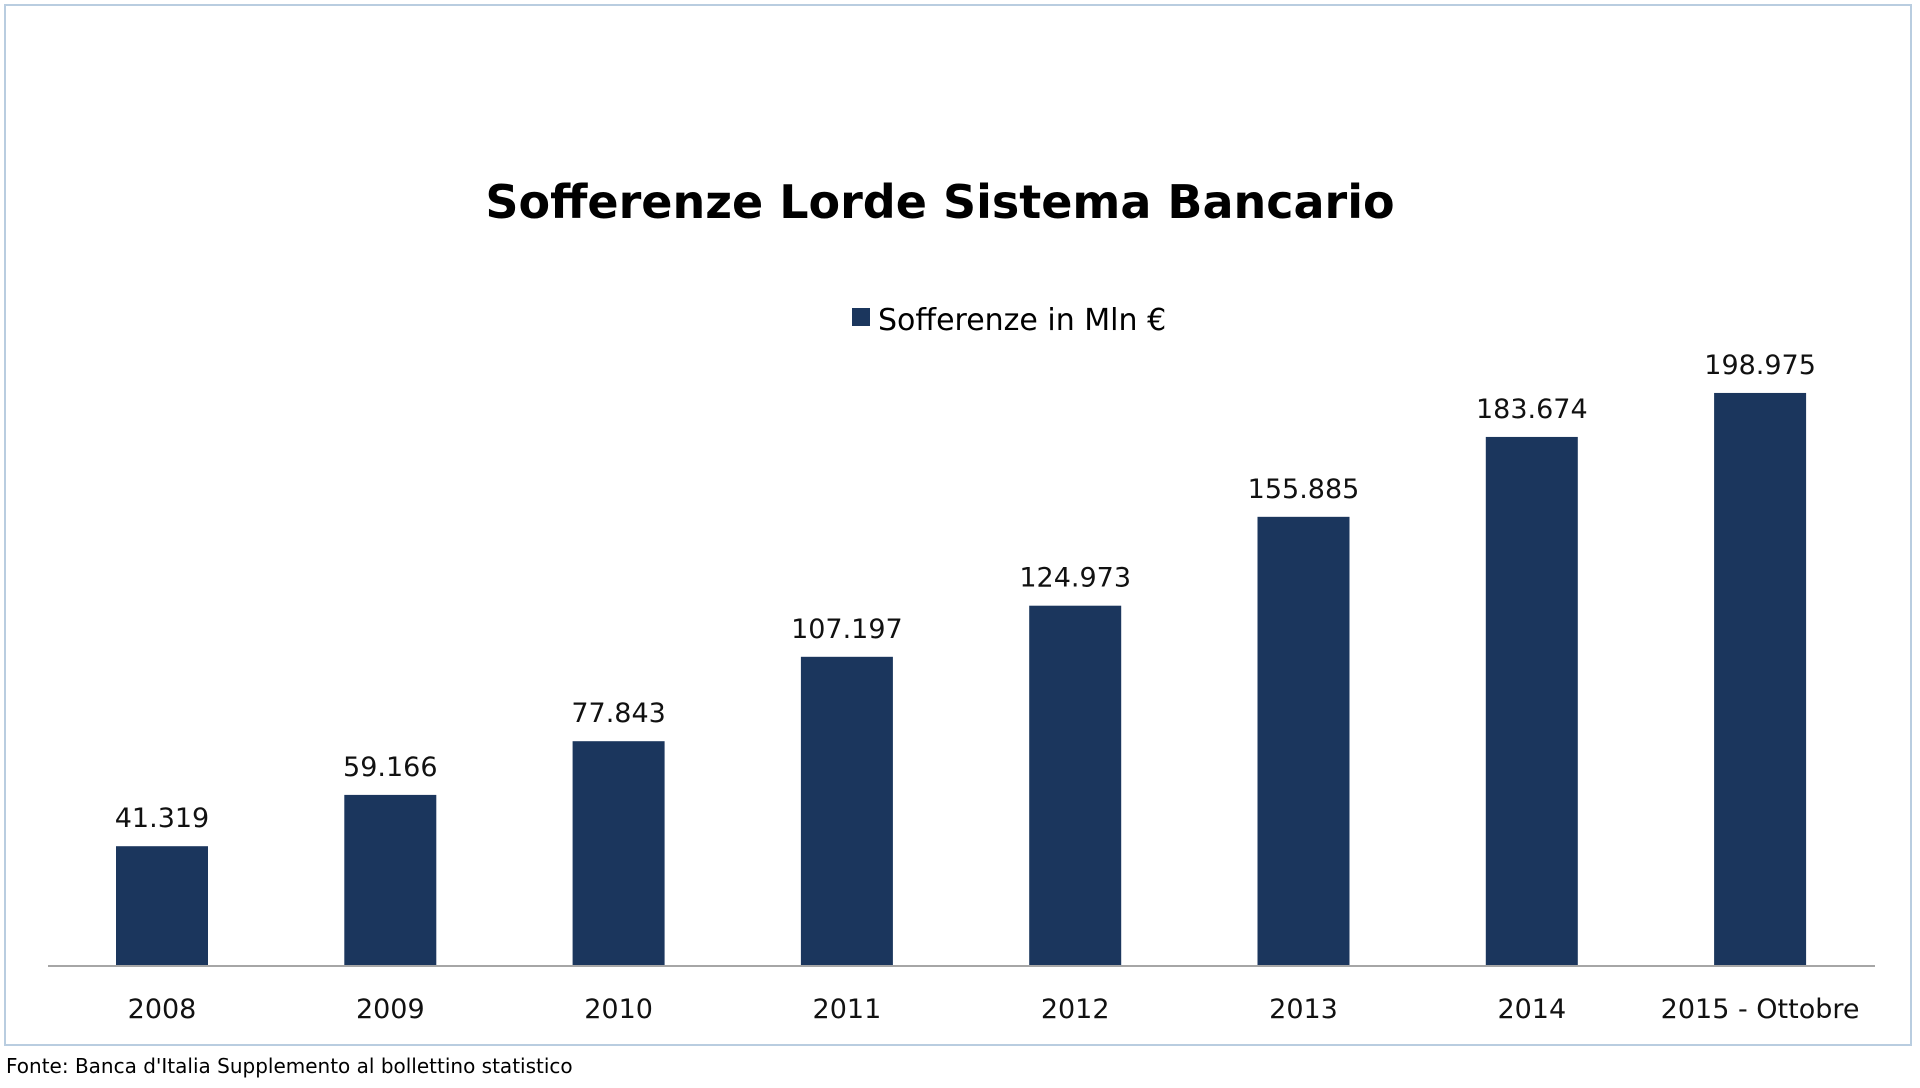 The height and width of the screenshot is (1088, 1920). Describe the element at coordinates (1303, 1009) in the screenshot. I see `x-tick-label-6: 2013` at that location.